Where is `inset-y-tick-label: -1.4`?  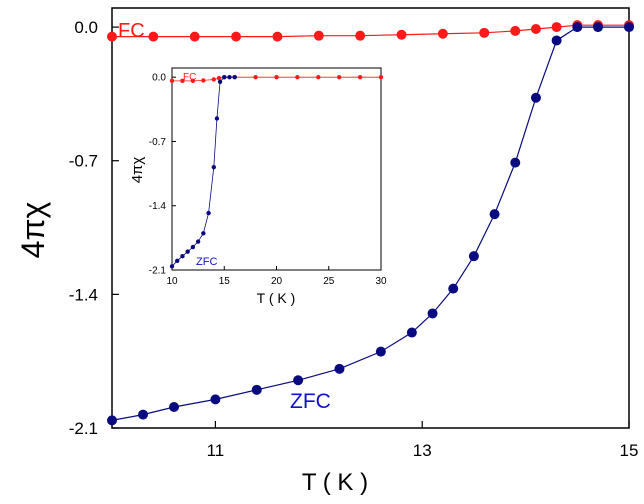
inset-y-tick-label: -1.4 is located at coordinates (158, 206).